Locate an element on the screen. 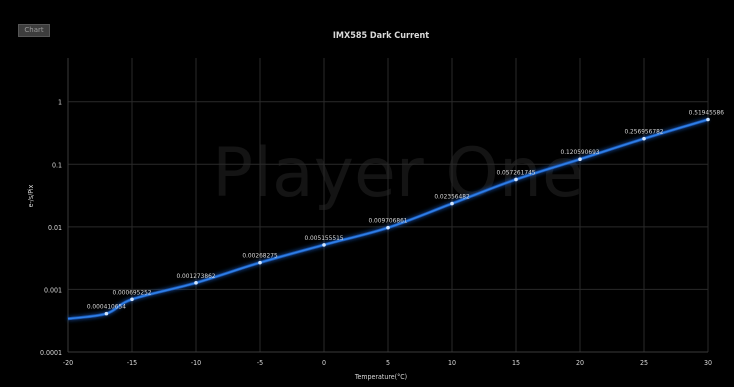 The image size is (734, 387). data-label: 0.000410654 is located at coordinates (106, 307).